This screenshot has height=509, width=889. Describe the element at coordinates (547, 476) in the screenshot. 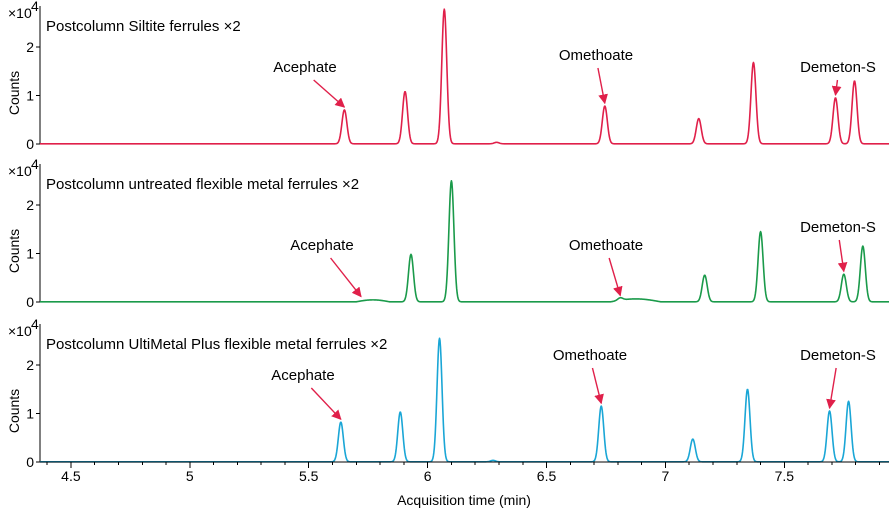

I see `x-tick-label: 6.5` at that location.